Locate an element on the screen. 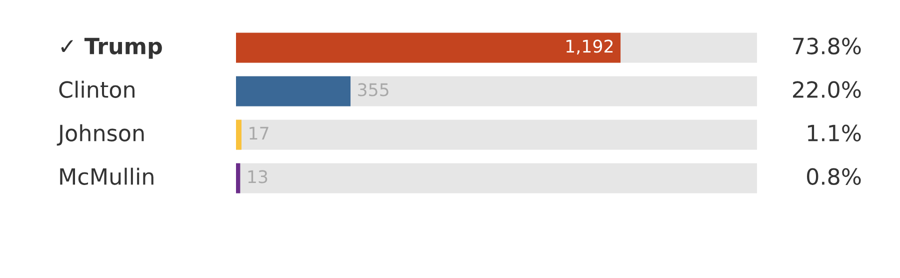 The image size is (900, 278). text: 0.8% is located at coordinates (834, 176).